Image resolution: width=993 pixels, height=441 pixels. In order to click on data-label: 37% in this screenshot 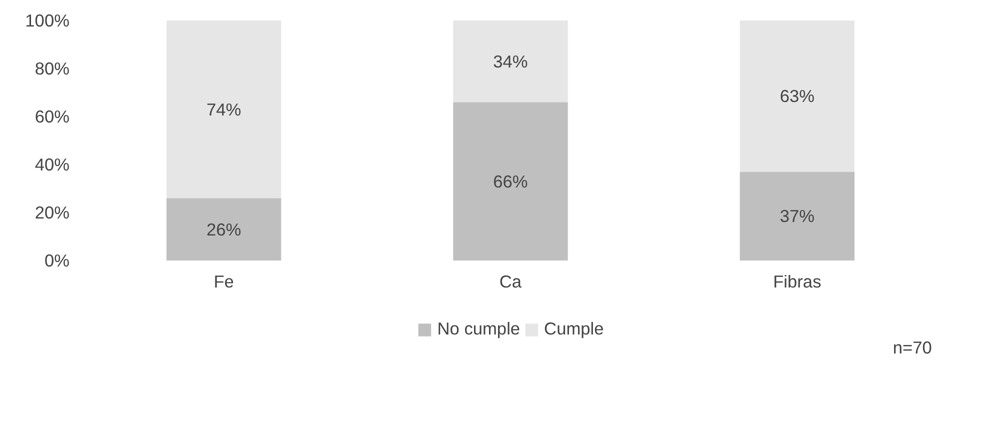, I will do `click(797, 216)`.